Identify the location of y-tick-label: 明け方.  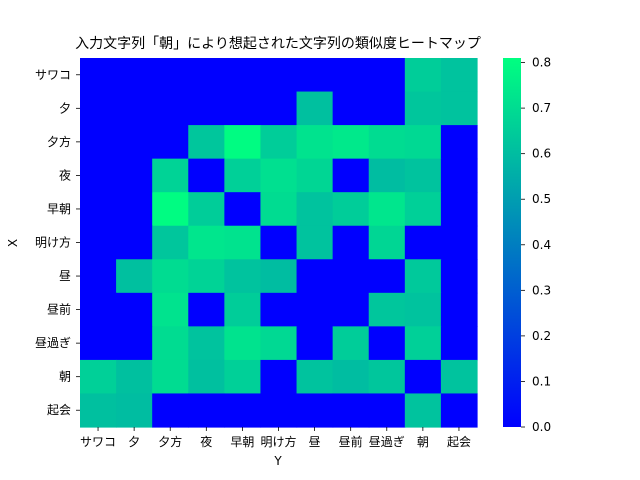
(53, 242).